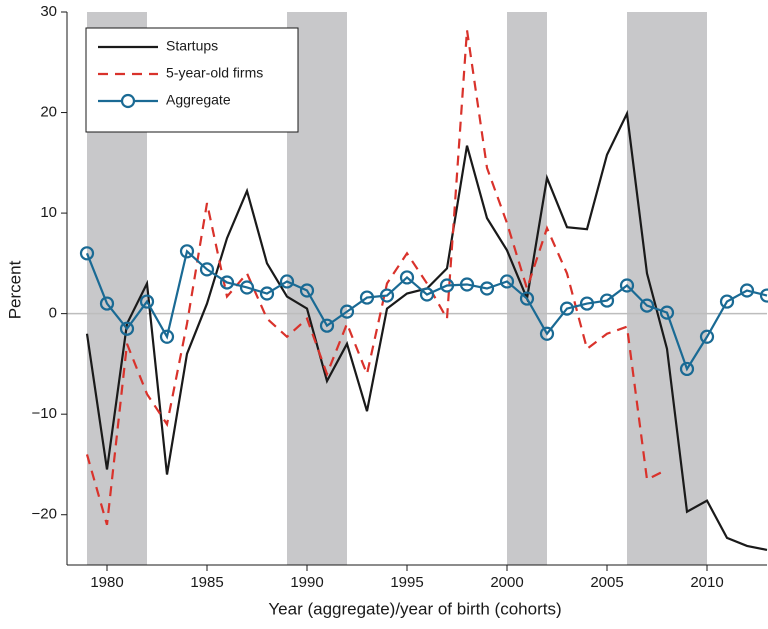  I want to click on legend-label: Startups, so click(192, 46).